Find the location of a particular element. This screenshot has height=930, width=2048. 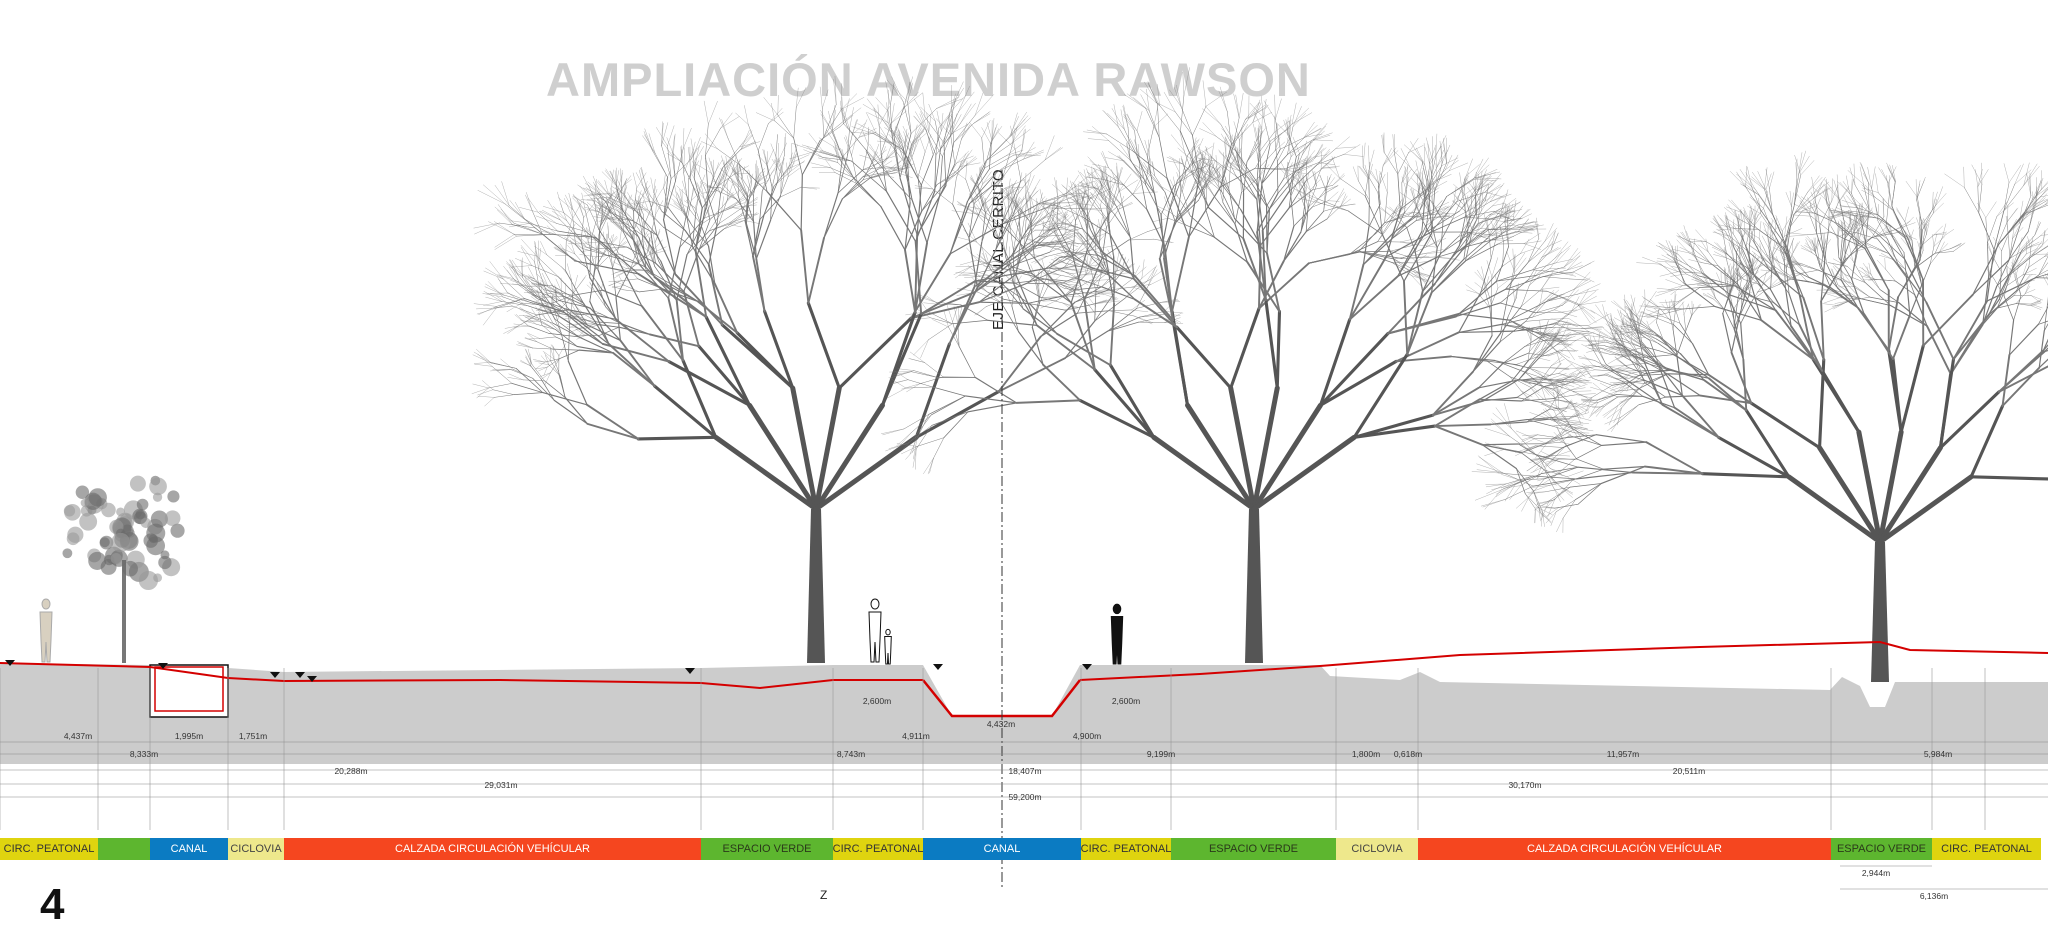

dimension-label: 9,199m is located at coordinates (1161, 754).